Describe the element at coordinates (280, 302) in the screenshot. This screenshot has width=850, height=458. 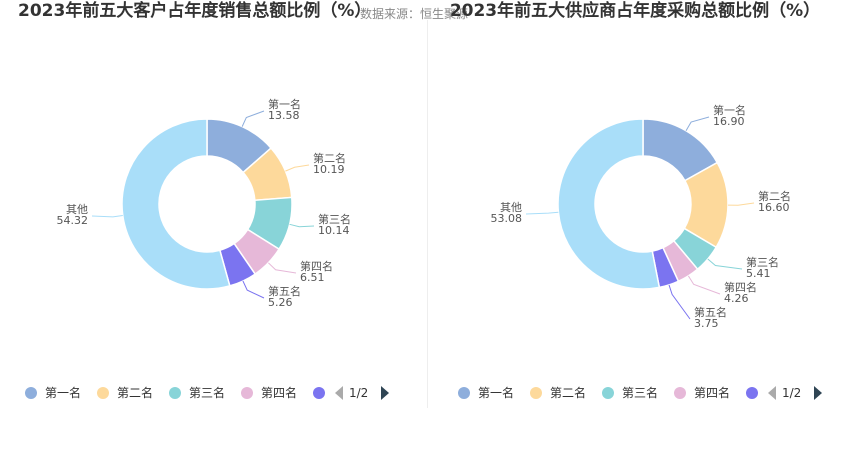
I see `slice-value-label: 5.26` at that location.